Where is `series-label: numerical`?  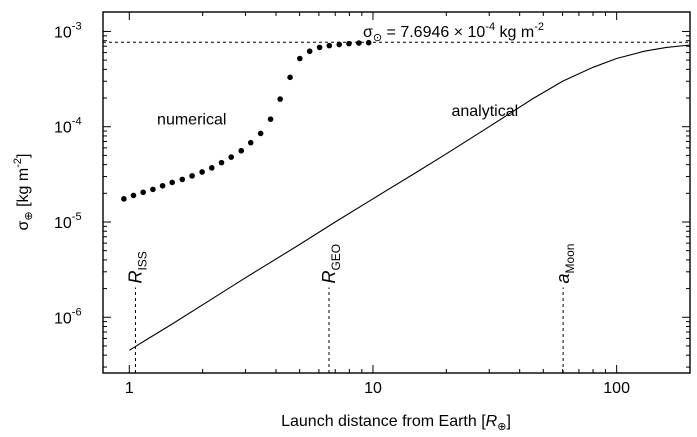
series-label: numerical is located at coordinates (191, 120).